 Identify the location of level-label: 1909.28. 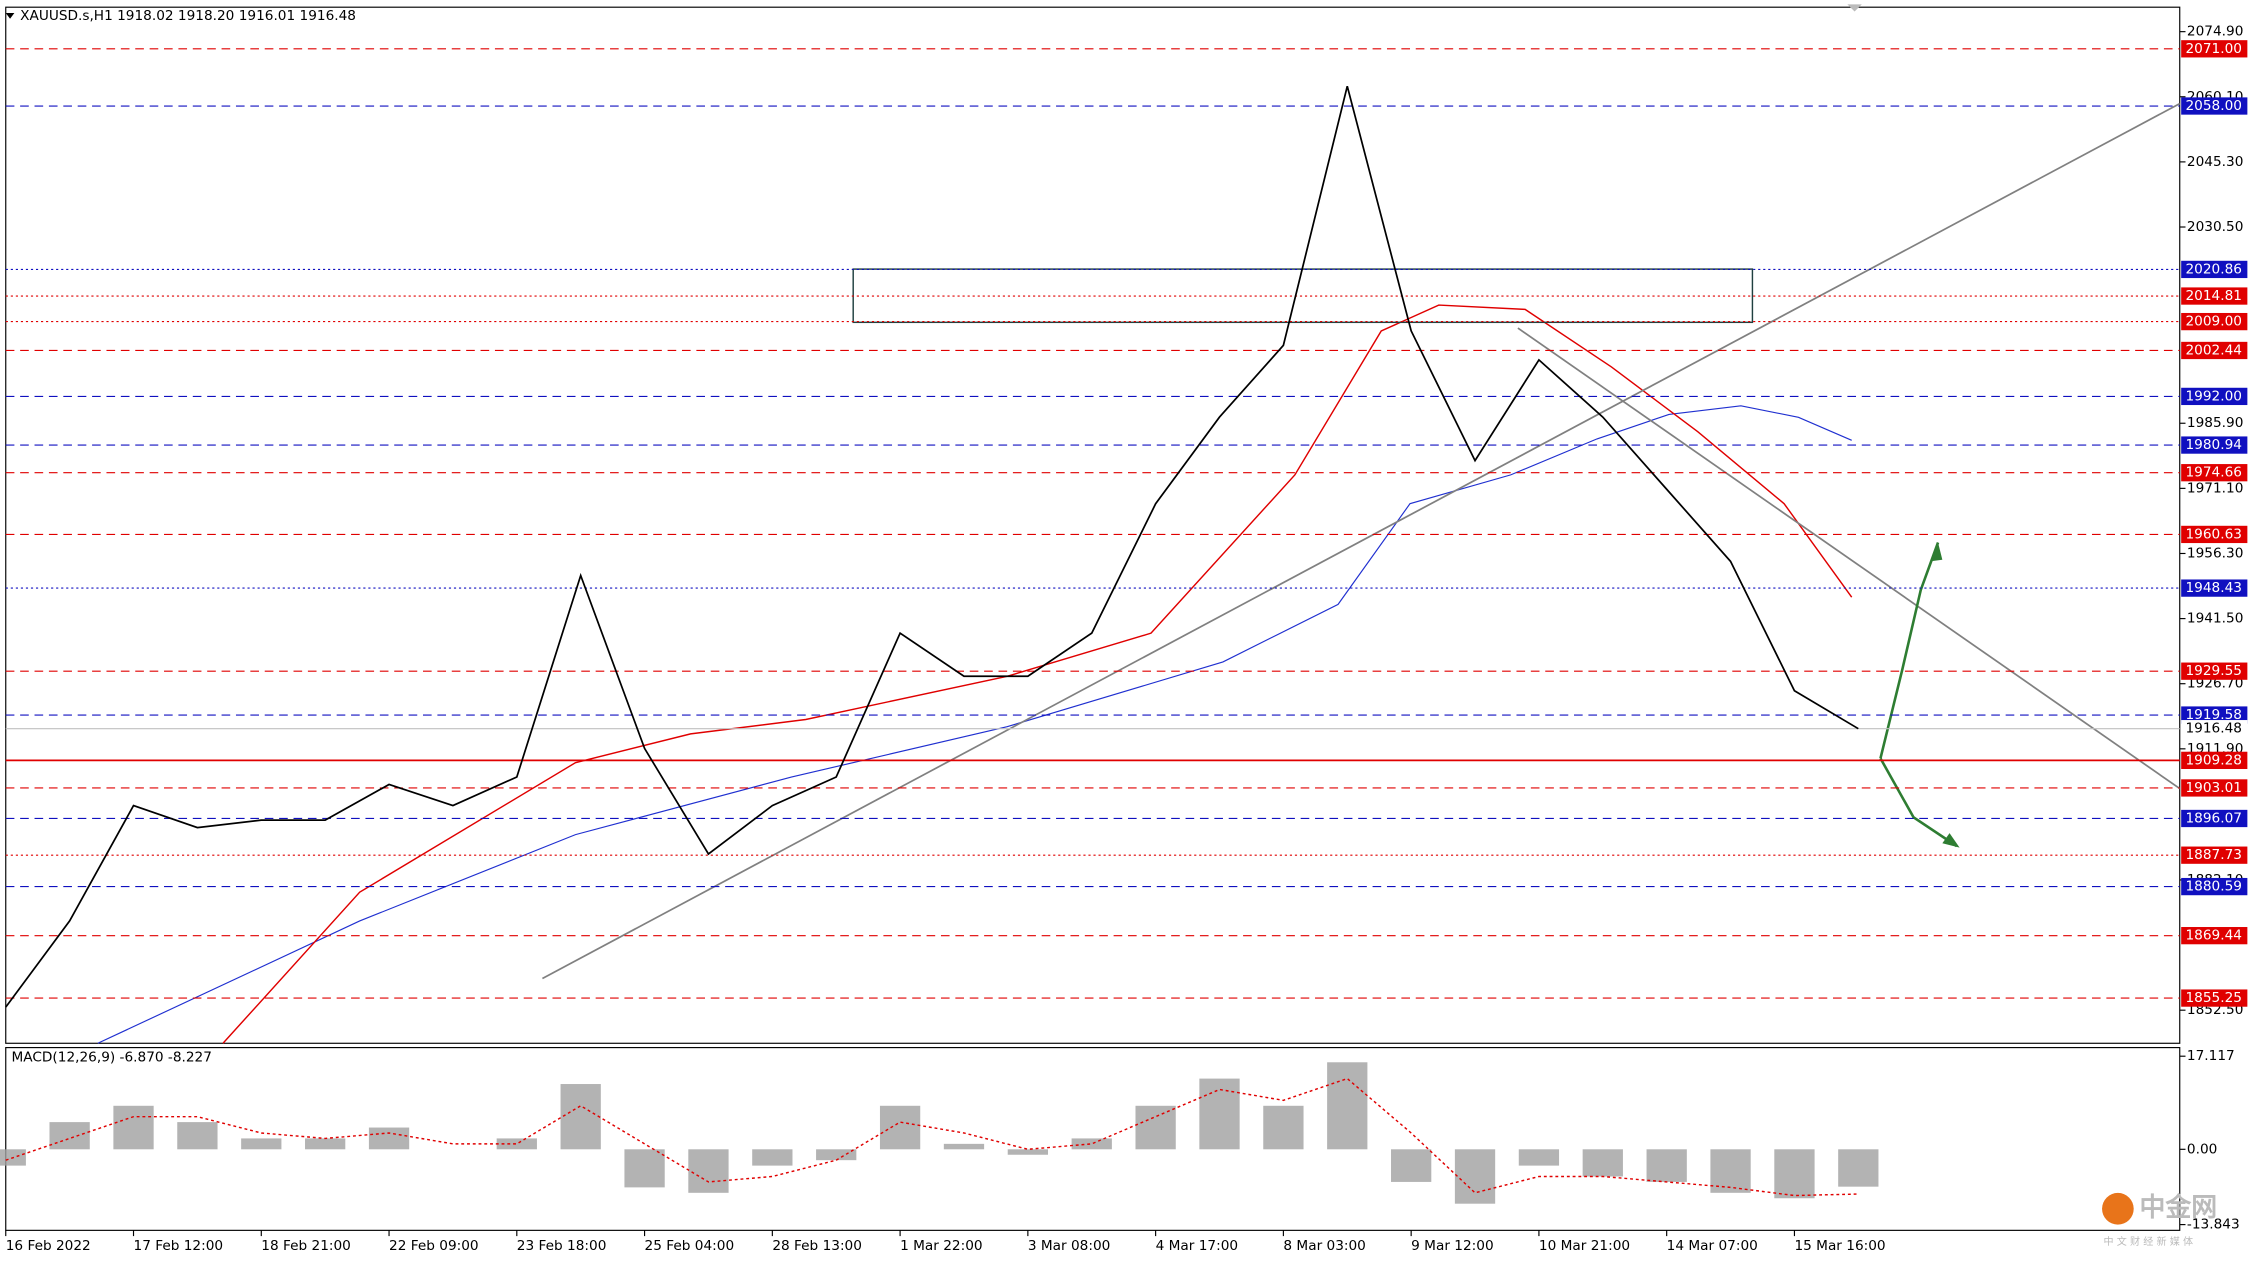
(2214, 760).